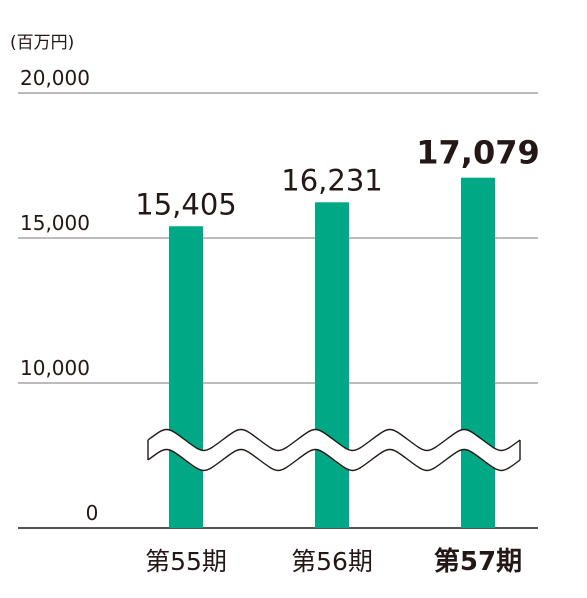 The image size is (587, 598). I want to click on break-band, so click(334, 450).